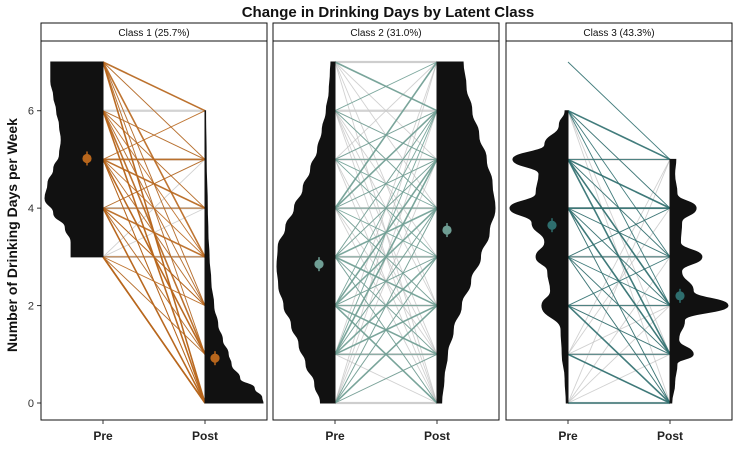 The height and width of the screenshot is (461, 737). Describe the element at coordinates (618, 33) in the screenshot. I see `panel-strip-label-3: Class 3 (43.3%)` at that location.